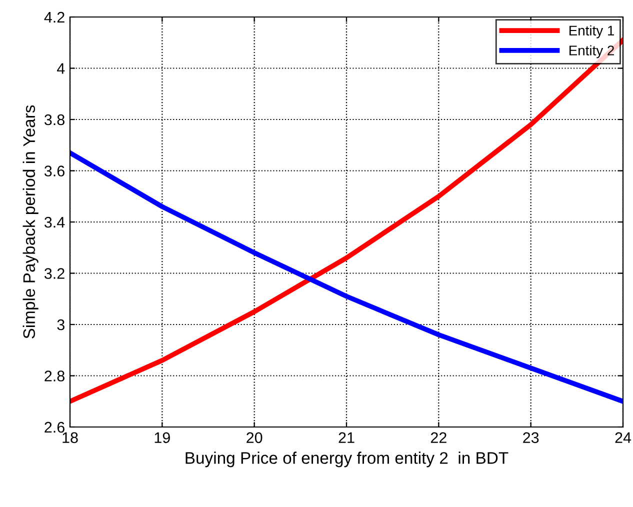 The width and height of the screenshot is (633, 507). I want to click on y-tick-label: 3.6, so click(54, 171).